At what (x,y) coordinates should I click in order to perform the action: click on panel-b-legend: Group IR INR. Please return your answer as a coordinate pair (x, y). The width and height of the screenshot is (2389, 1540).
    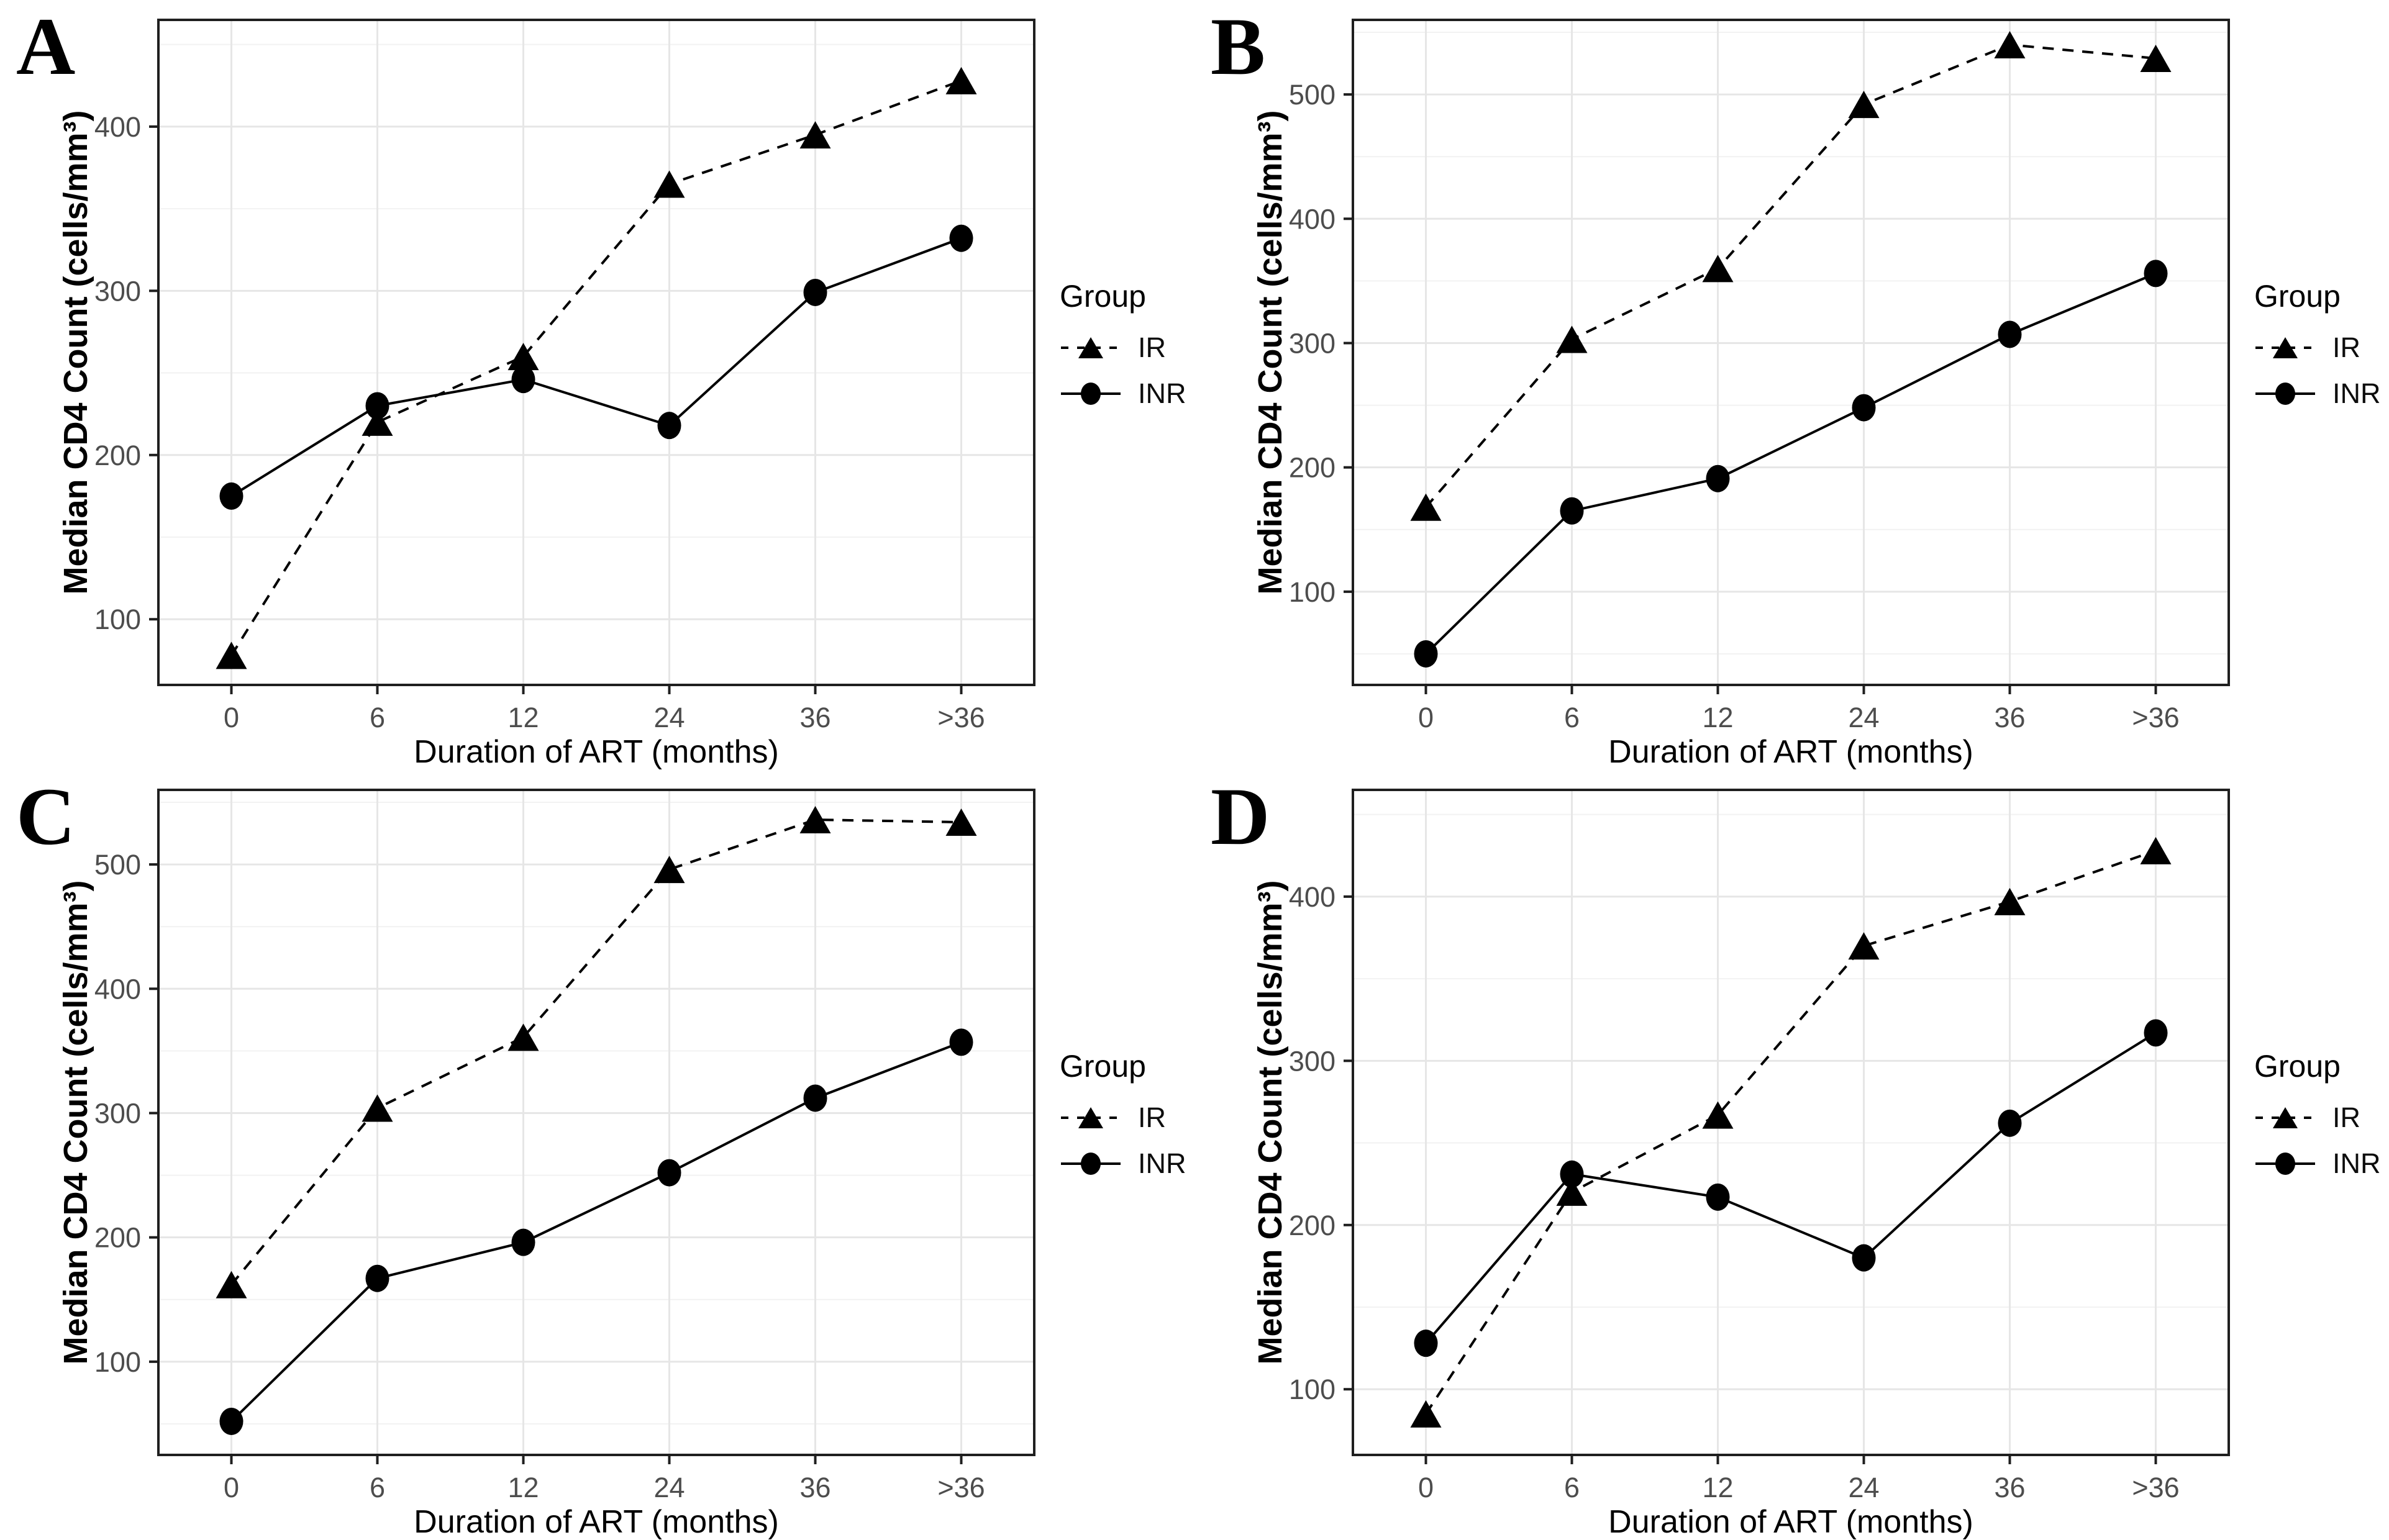
    Looking at the image, I should click on (2317, 350).